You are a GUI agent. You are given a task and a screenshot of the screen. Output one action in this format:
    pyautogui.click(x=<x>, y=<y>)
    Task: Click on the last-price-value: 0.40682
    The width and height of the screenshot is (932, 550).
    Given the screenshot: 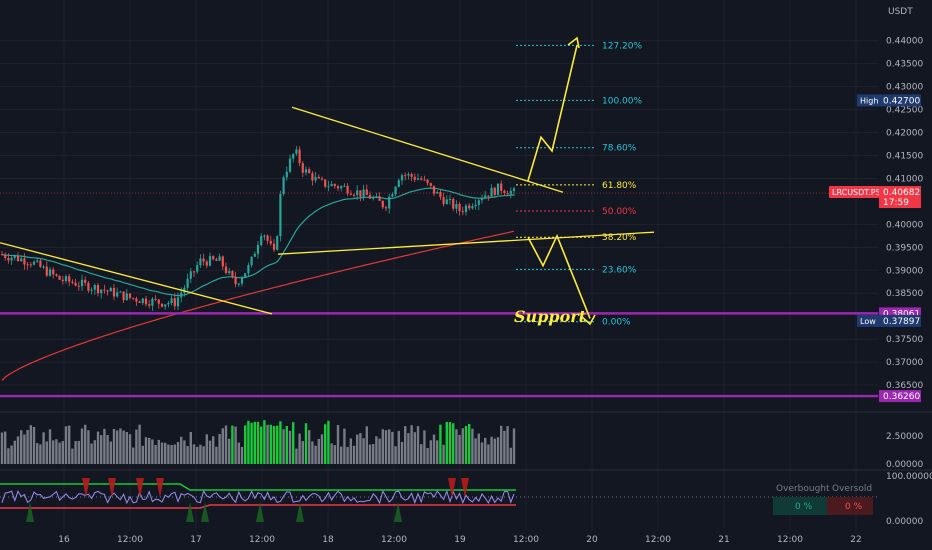 What is the action you would take?
    pyautogui.click(x=901, y=193)
    